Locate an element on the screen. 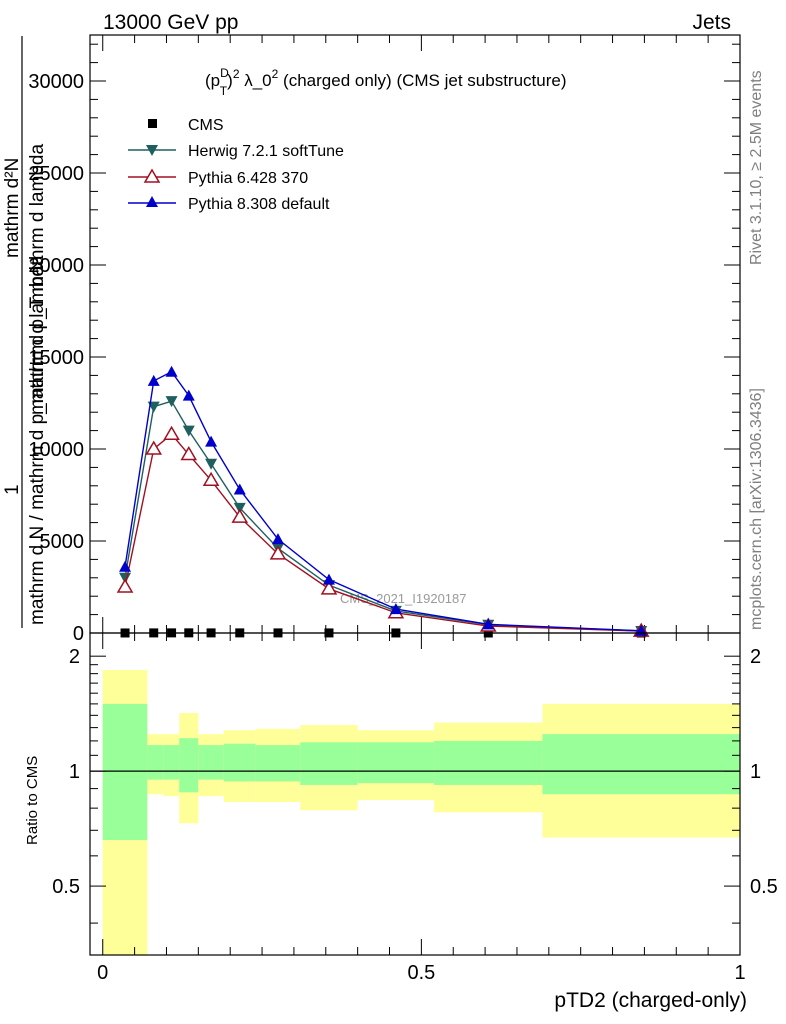 This screenshot has height=1024, width=786. ratio-y-tick-label-right: 1 is located at coordinates (755, 772).